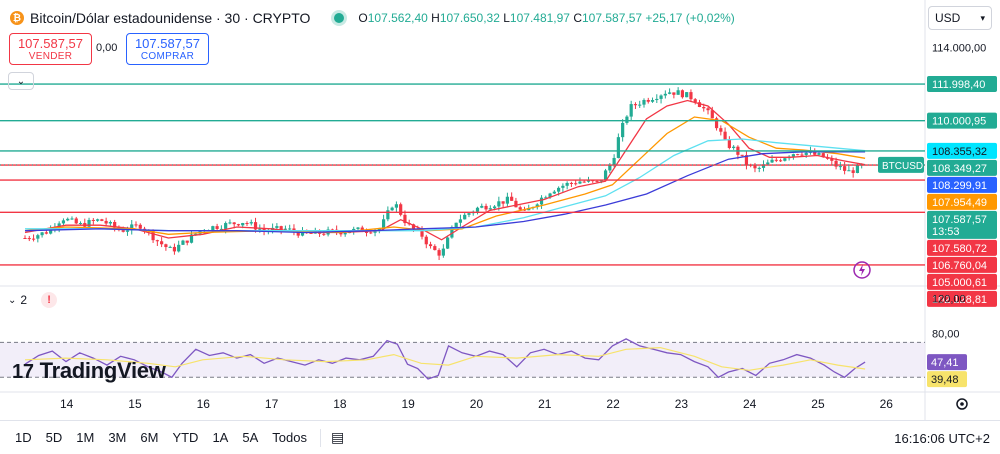  Describe the element at coordinates (477, 404) in the screenshot. I see `time-axis-tick: 20` at that location.